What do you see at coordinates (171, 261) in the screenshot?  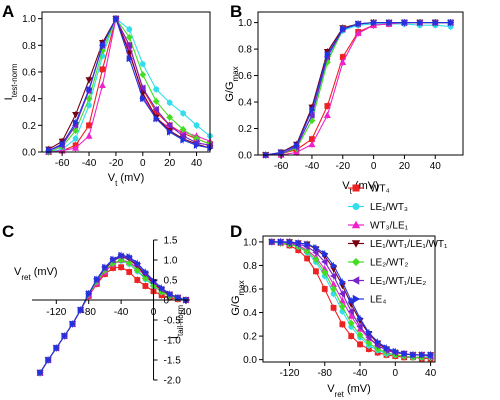 I see `panel-c-ytick-label-6: 1.0` at bounding box center [171, 261].